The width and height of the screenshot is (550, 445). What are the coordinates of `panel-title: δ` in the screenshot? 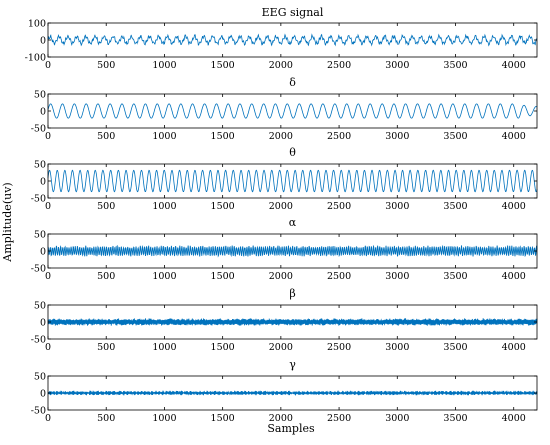 It's located at (292, 82).